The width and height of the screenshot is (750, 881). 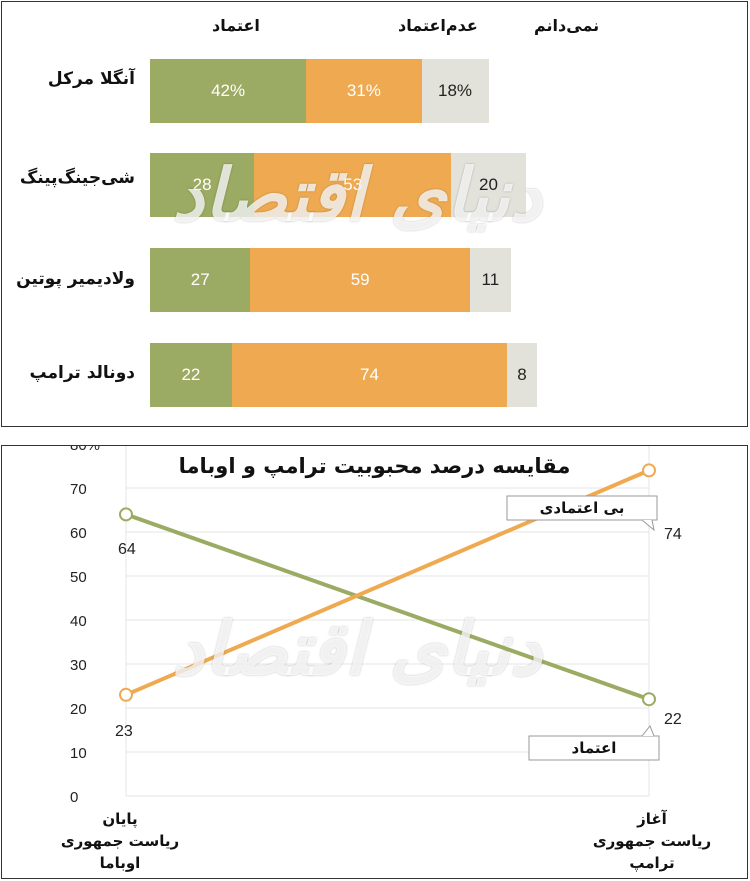 I want to click on bar-value-label: 22, so click(x=191, y=374).